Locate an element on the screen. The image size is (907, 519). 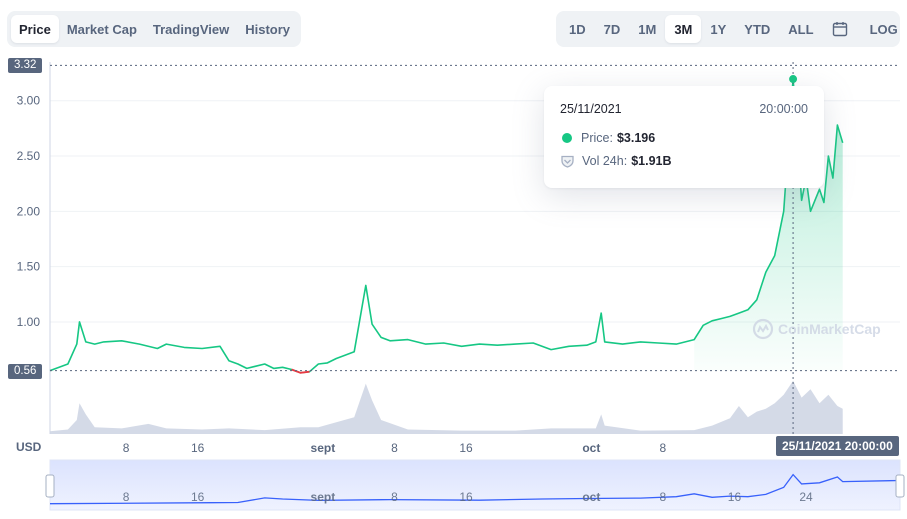
tooltip-date: 25/11/2021 is located at coordinates (591, 109).